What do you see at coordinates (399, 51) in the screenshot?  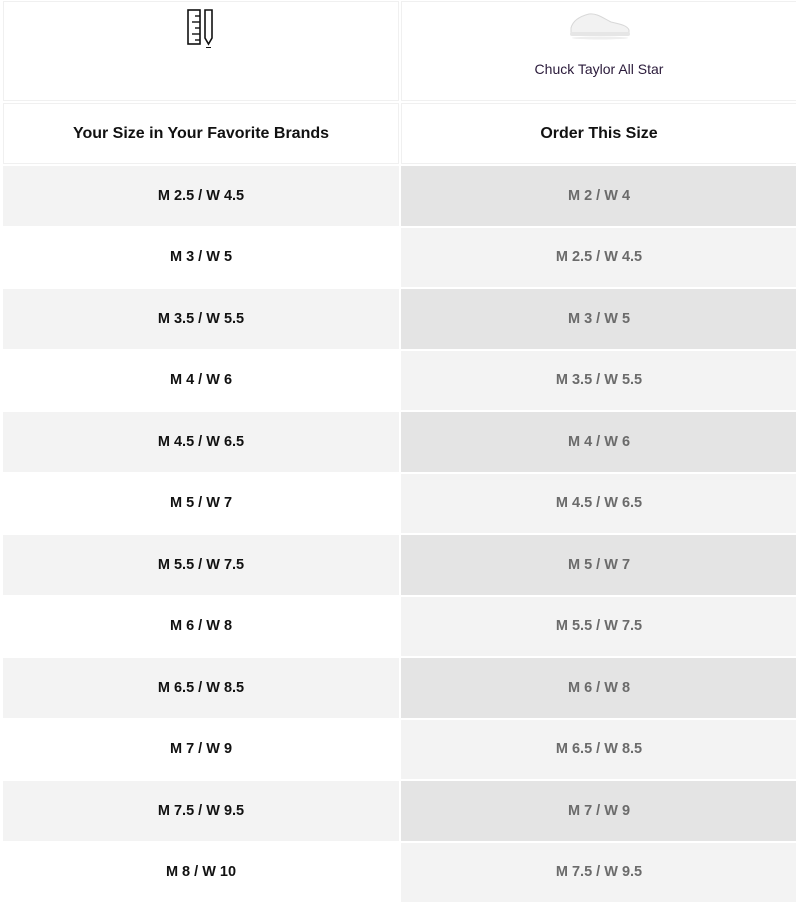 I see `image-row: Chuck Taylor All Star` at bounding box center [399, 51].